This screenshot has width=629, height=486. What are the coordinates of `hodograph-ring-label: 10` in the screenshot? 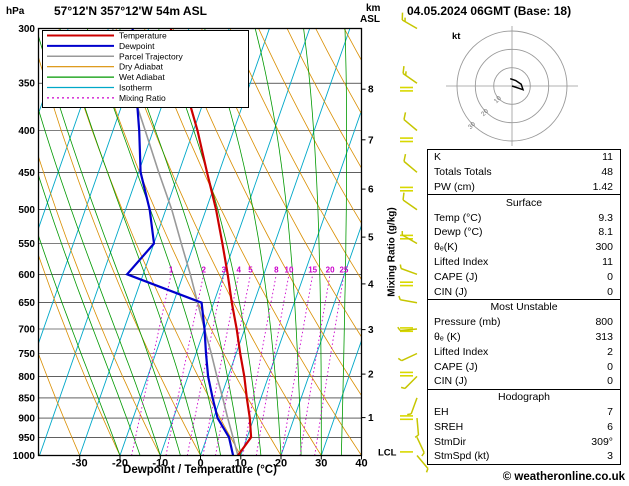 It's located at (498, 100).